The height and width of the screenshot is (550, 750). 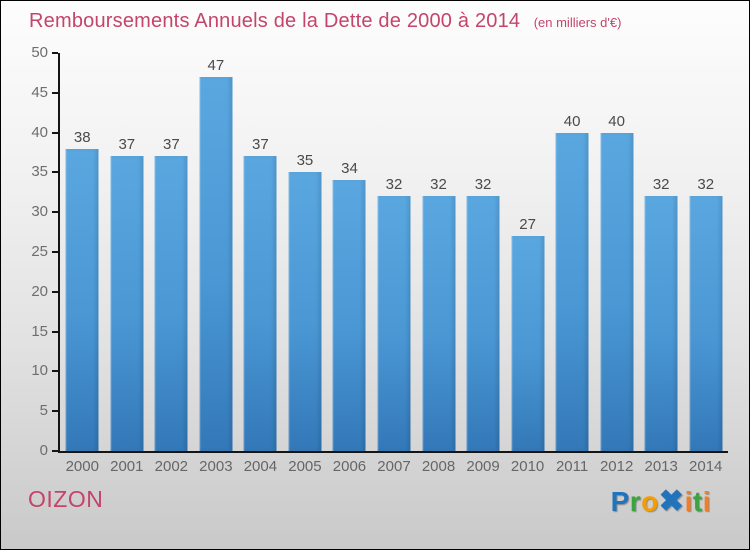 What do you see at coordinates (39, 92) in the screenshot?
I see `y-tick-label: 45` at bounding box center [39, 92].